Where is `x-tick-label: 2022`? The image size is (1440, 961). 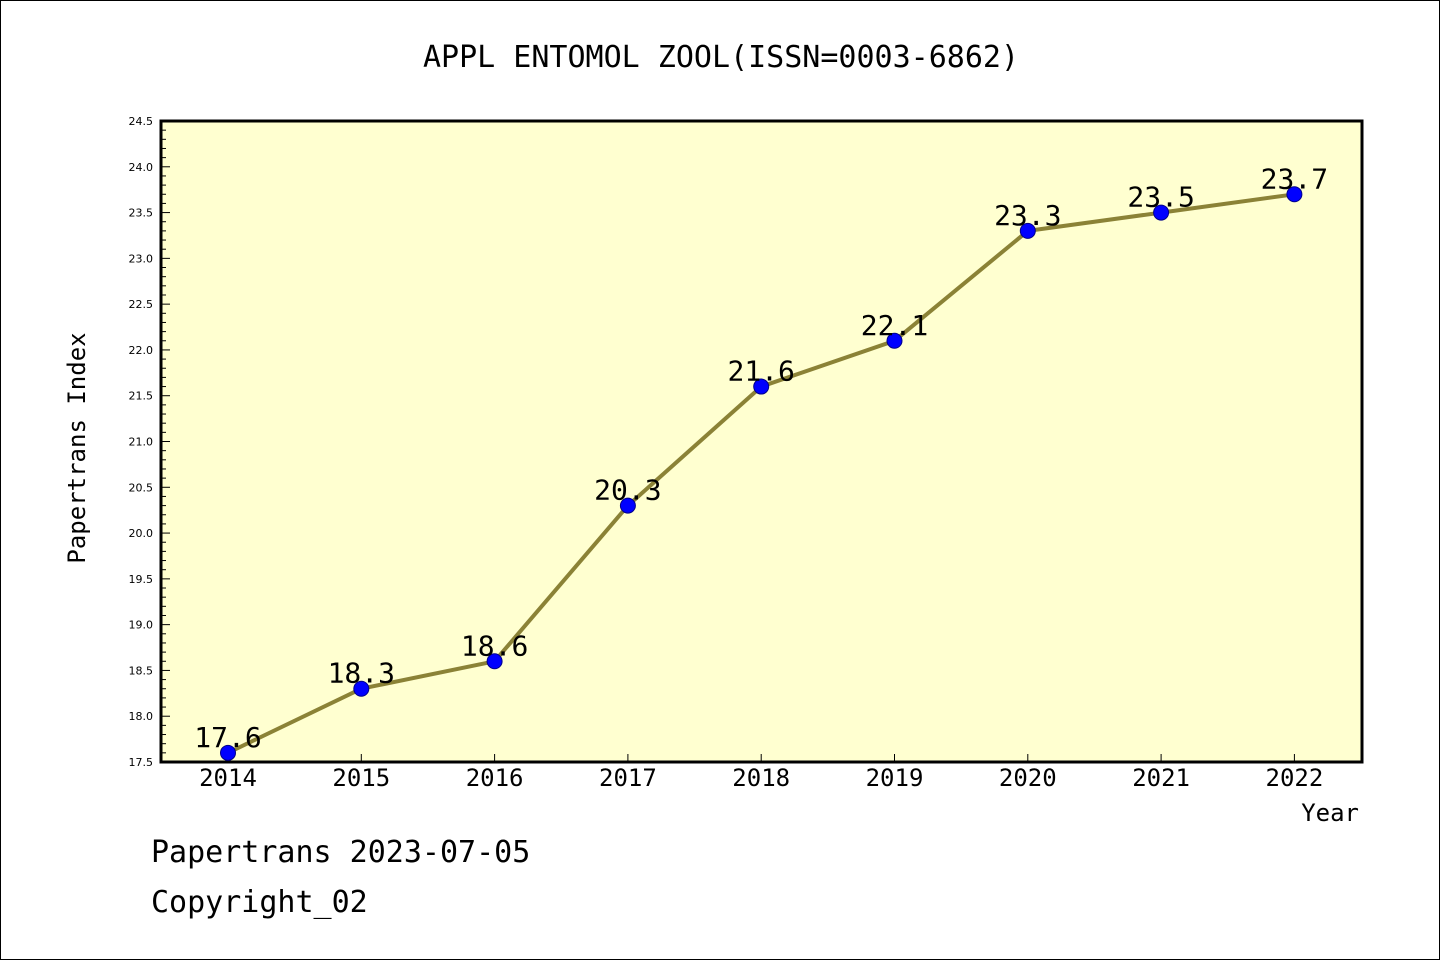
x-tick-label: 2022 is located at coordinates (1295, 778).